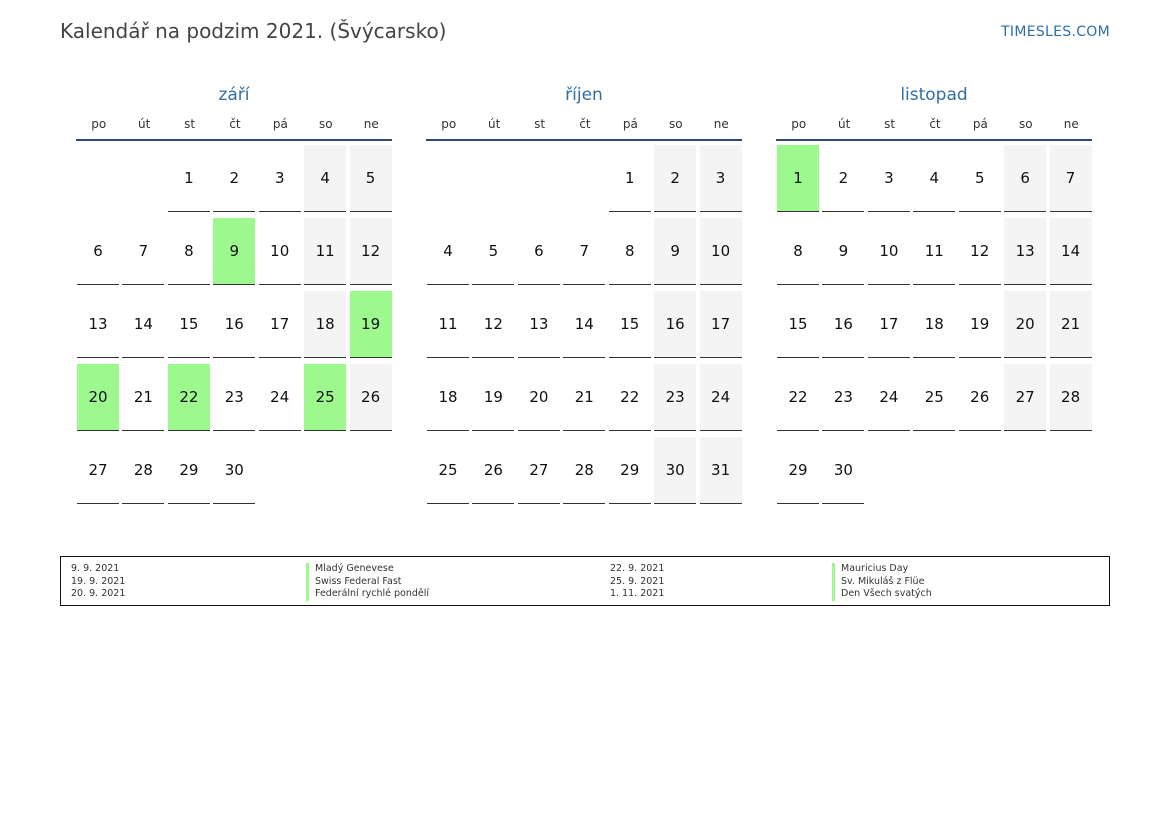 The height and width of the screenshot is (827, 1169). What do you see at coordinates (448, 324) in the screenshot?
I see `day-cell: 11` at bounding box center [448, 324].